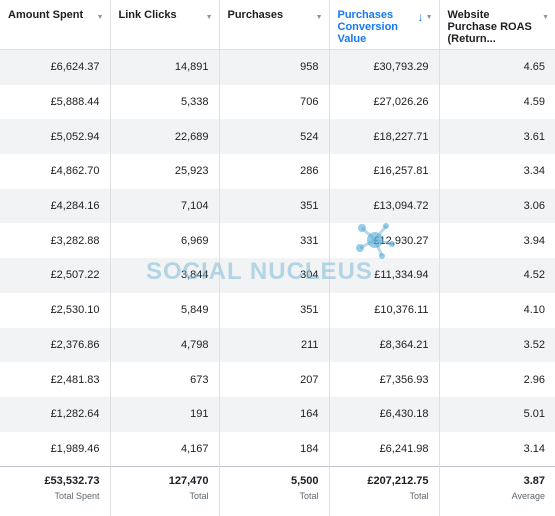 Image resolution: width=555 pixels, height=516 pixels. I want to click on cell-conversion-value: £13,094.72, so click(384, 206).